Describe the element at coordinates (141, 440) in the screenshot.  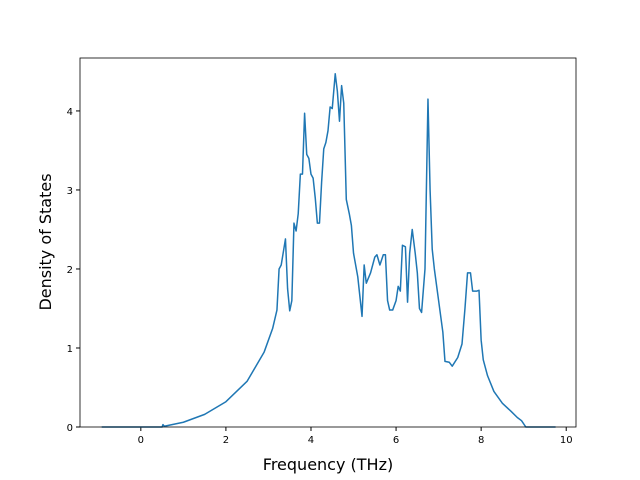
I see `x-tick-label: 0` at that location.